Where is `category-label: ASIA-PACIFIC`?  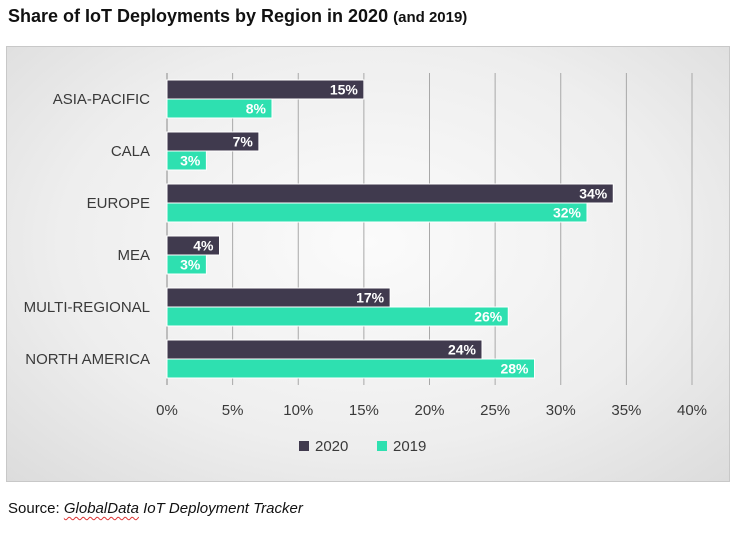 category-label: ASIA-PACIFIC is located at coordinates (101, 99).